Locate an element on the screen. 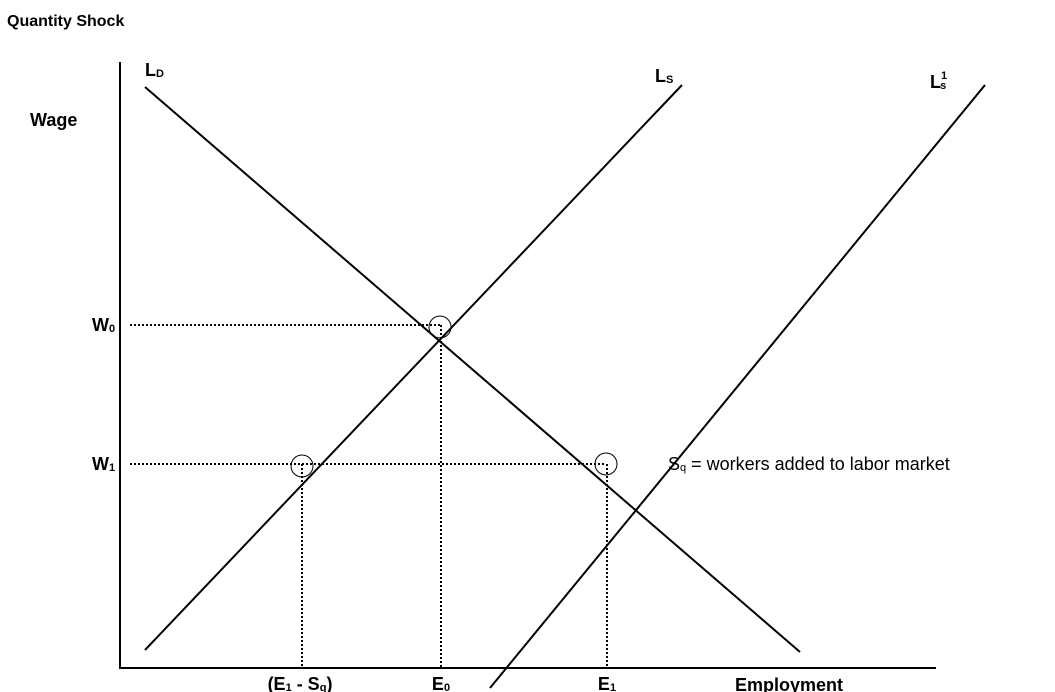 The image size is (1055, 692). note-label: Sq = workers added to labor market is located at coordinates (809, 464).